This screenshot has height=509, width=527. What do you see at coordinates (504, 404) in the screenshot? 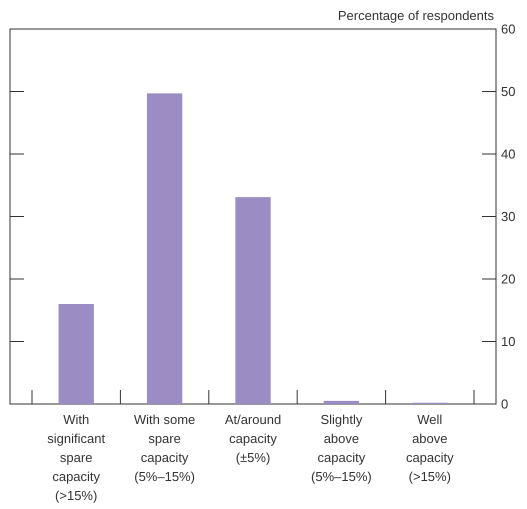
I see `y-tick-label: 0` at bounding box center [504, 404].